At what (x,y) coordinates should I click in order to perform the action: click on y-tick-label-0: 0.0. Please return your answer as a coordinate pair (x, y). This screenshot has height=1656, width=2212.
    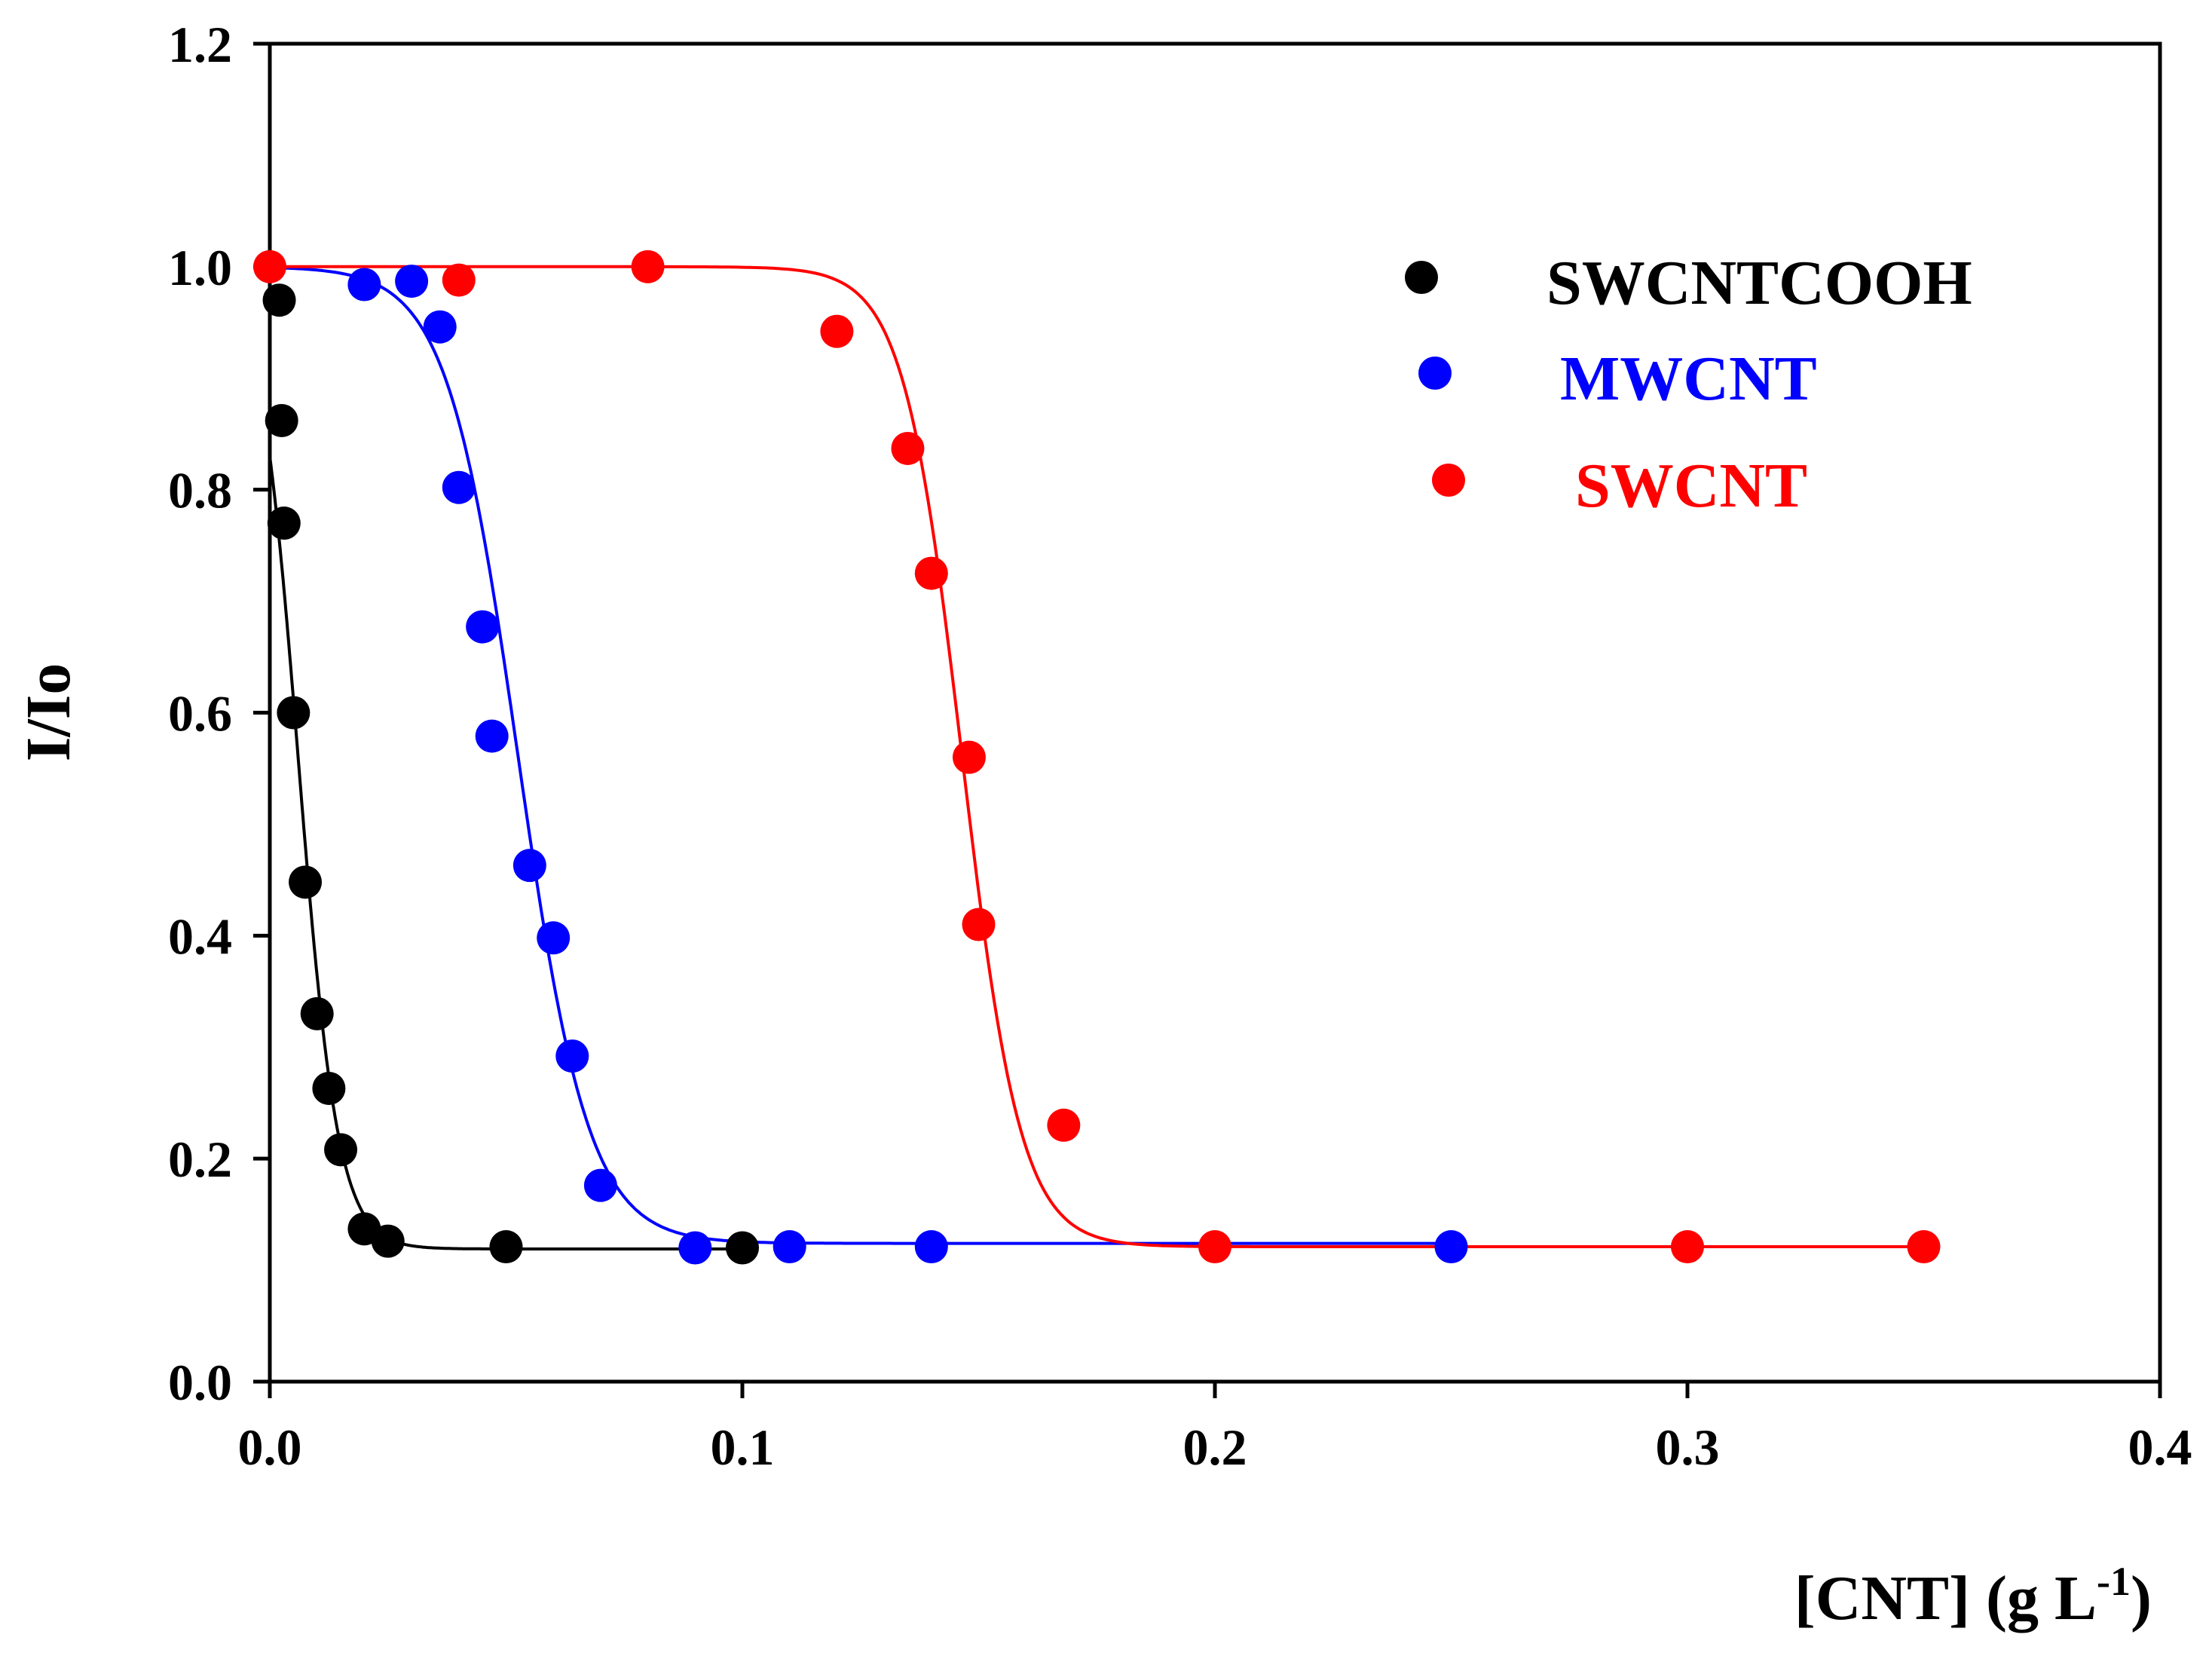
    Looking at the image, I should click on (200, 1382).